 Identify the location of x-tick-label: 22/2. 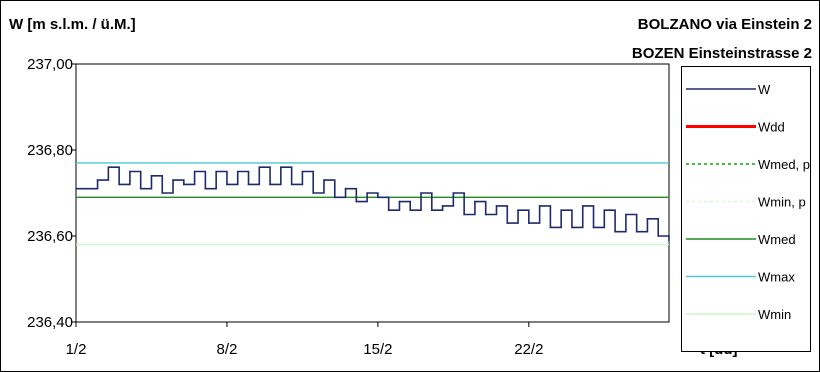
(528, 349).